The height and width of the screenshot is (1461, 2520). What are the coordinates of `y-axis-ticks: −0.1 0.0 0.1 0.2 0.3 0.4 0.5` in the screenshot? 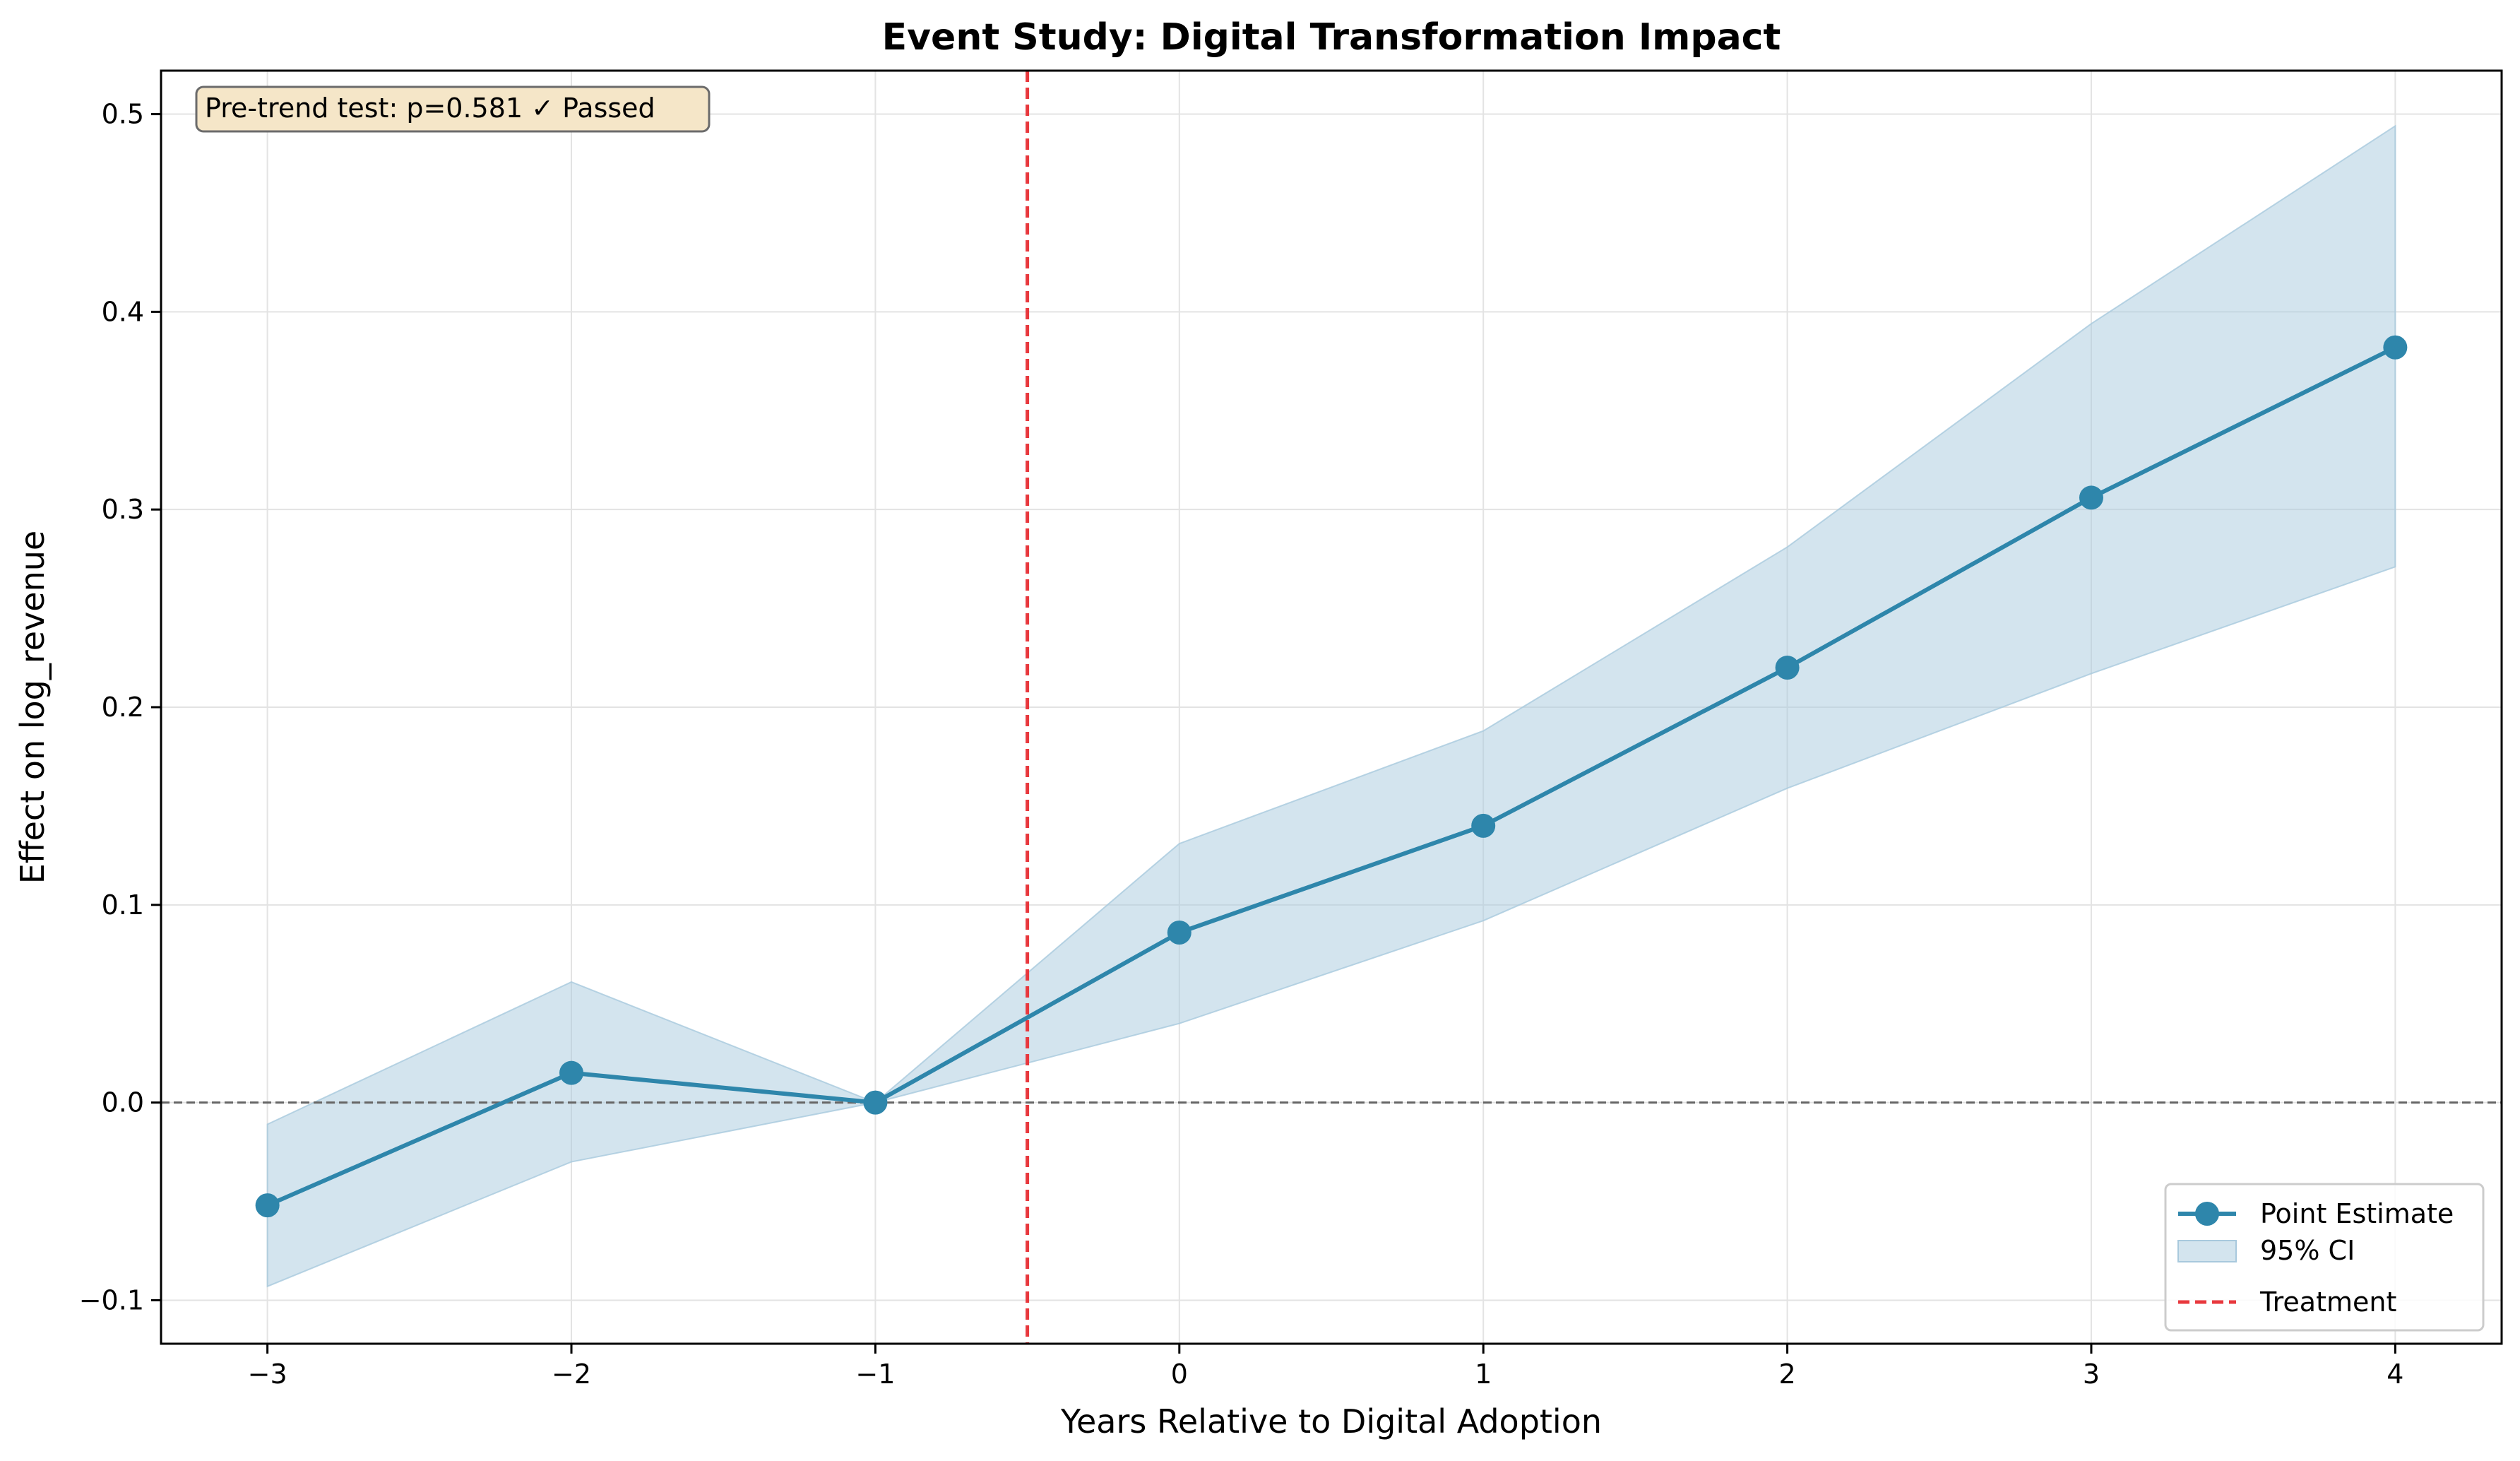 It's located at (120, 707).